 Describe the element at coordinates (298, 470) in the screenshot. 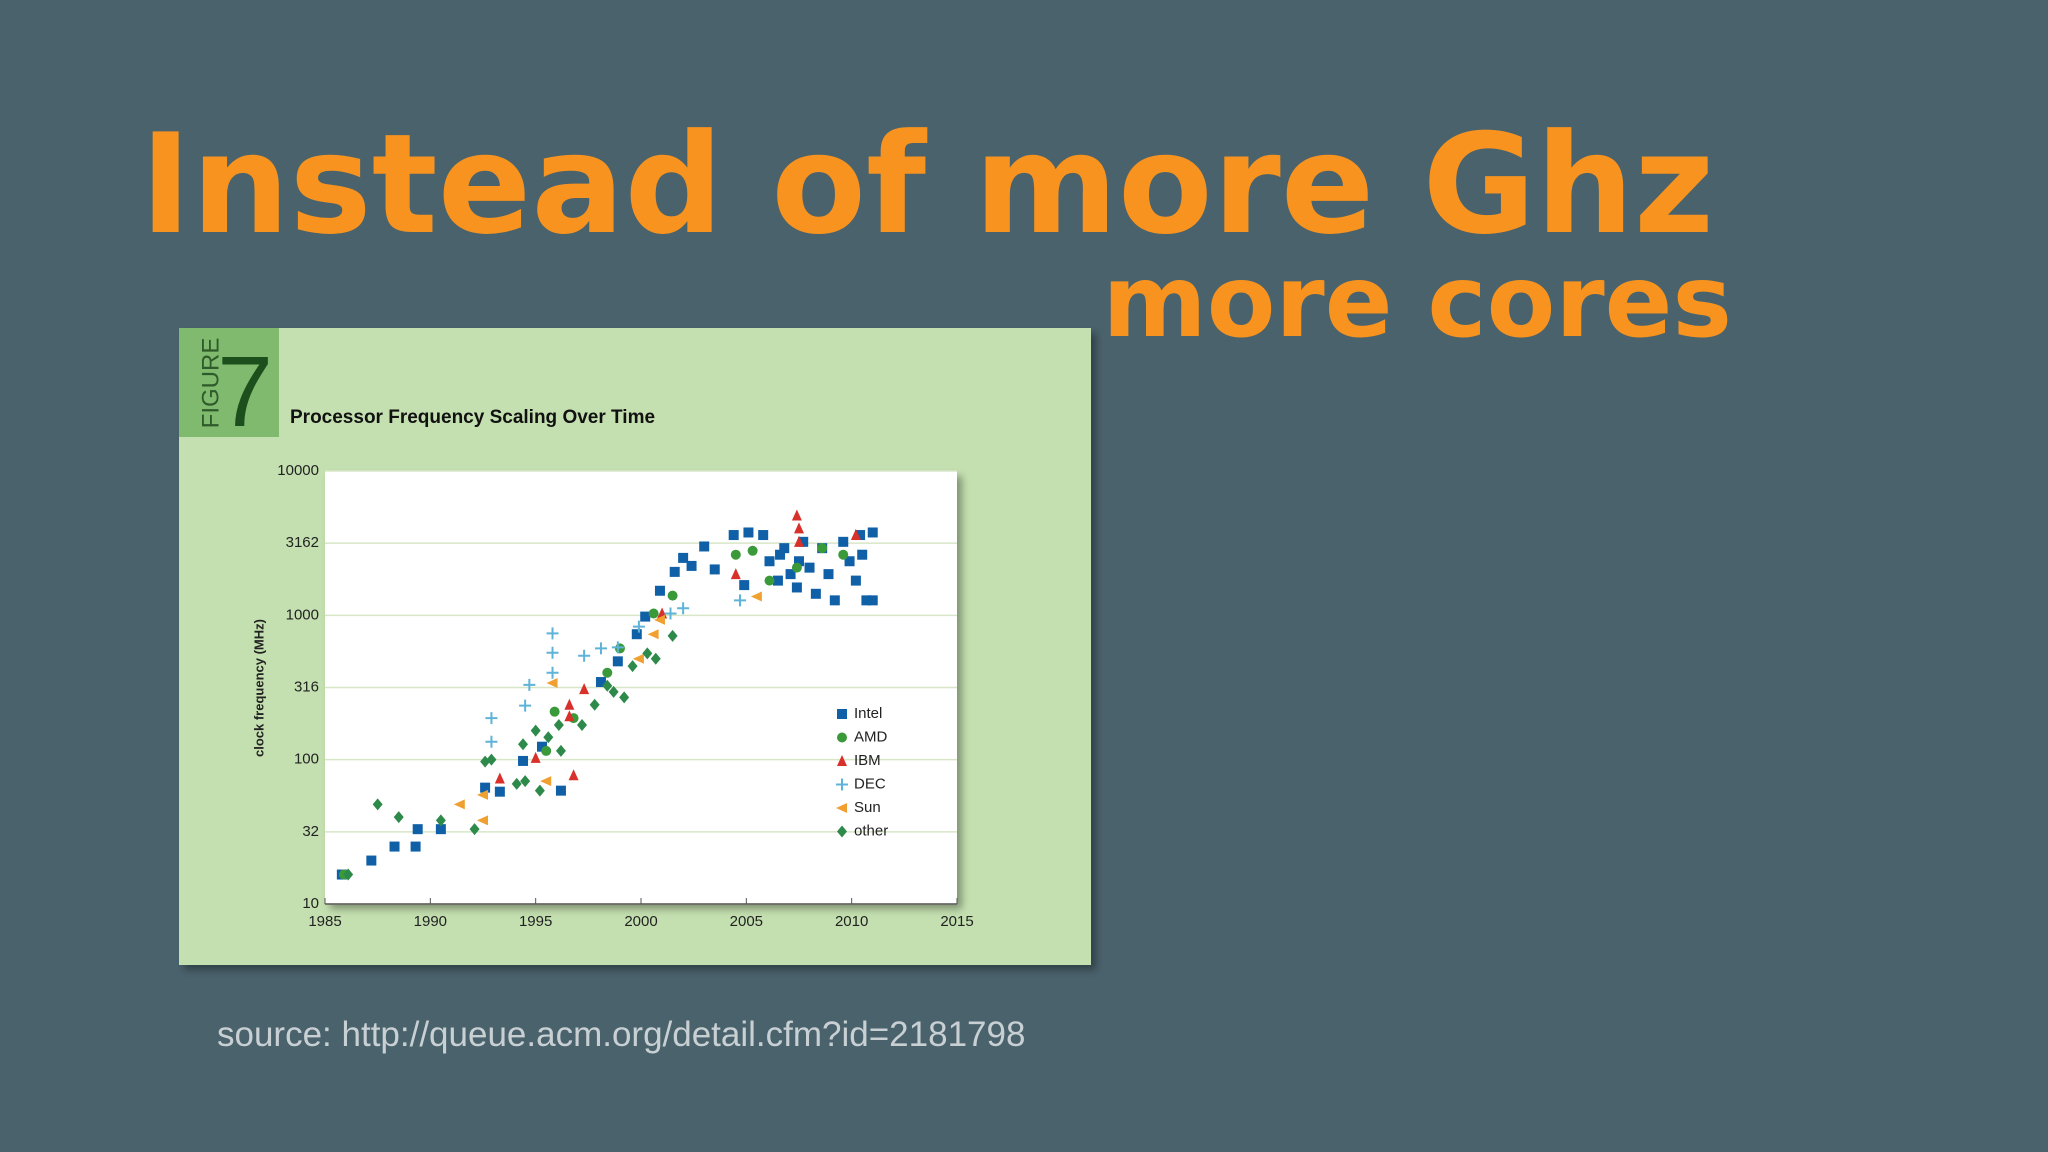

I see `y-tick-label: 10000` at that location.